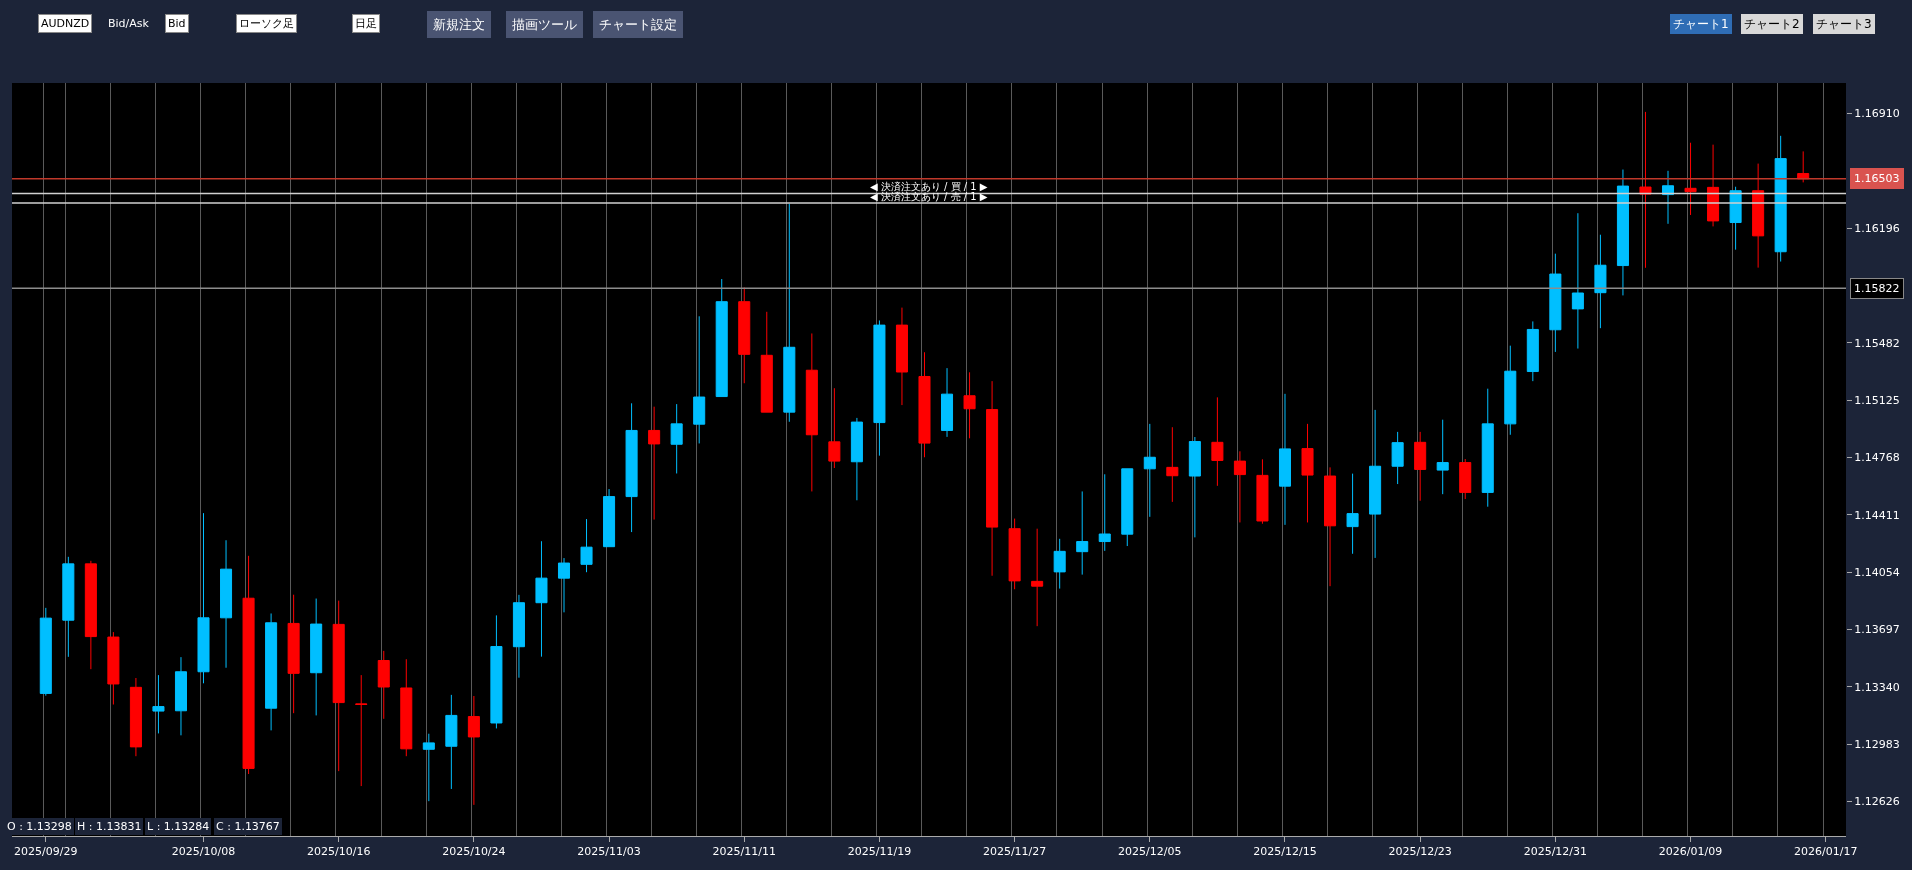 This screenshot has width=1912, height=870. I want to click on y-tick-label: 1.16196, so click(1877, 228).